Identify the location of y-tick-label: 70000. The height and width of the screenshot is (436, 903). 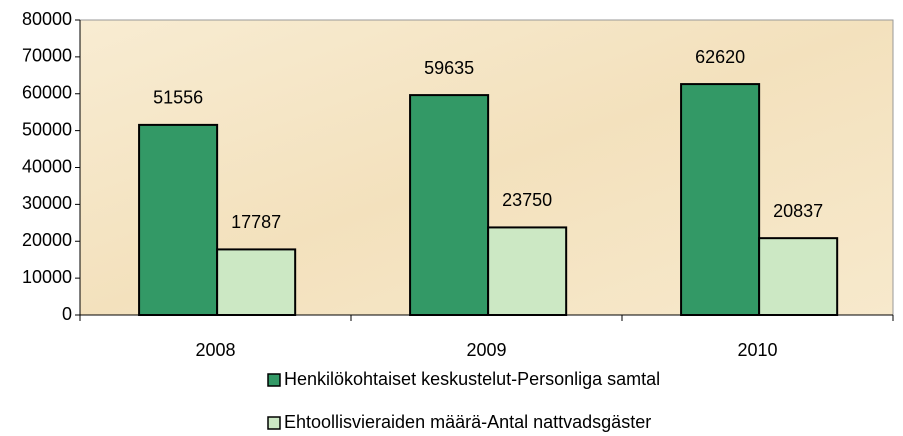
(47, 56).